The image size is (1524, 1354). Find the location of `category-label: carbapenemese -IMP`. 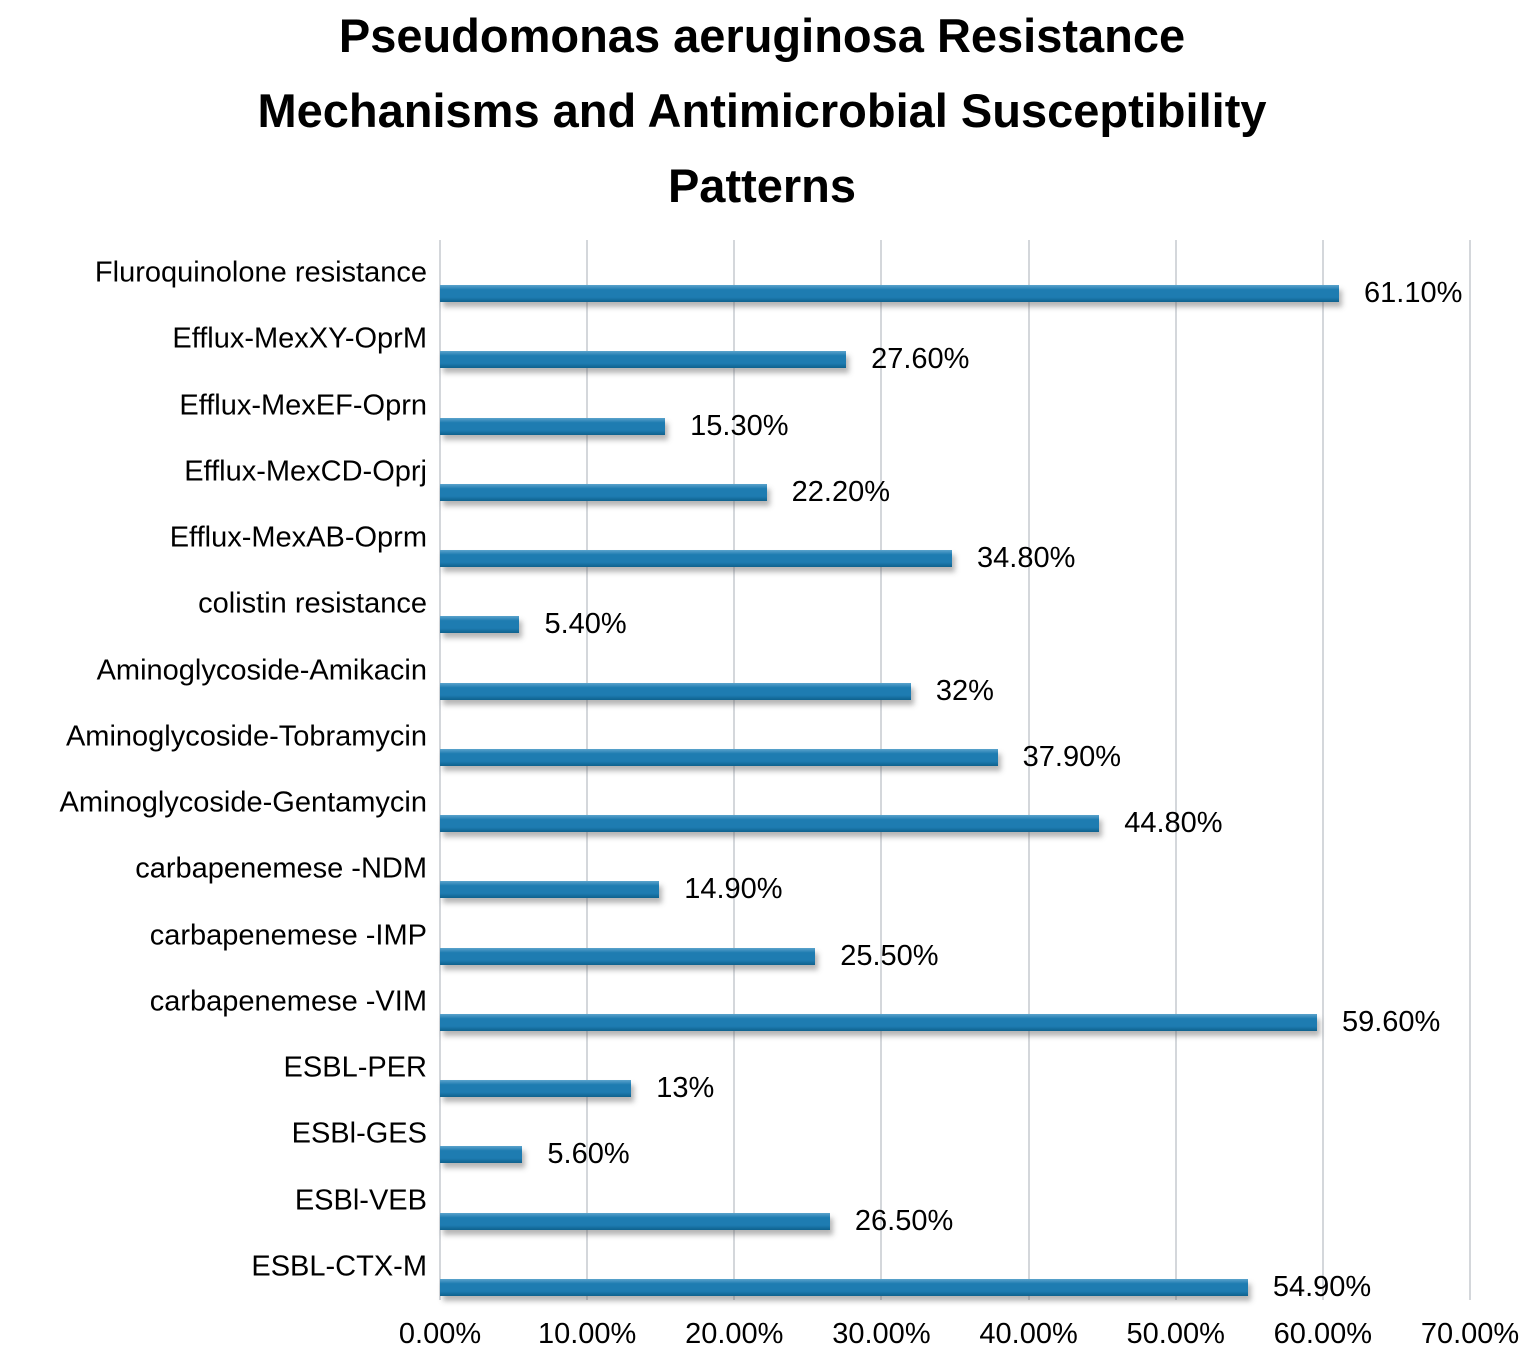

category-label: carbapenemese -IMP is located at coordinates (288, 935).